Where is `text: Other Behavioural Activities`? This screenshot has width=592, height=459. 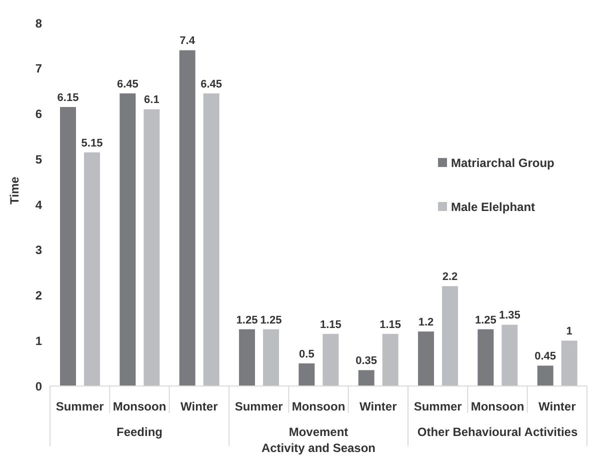 text: Other Behavioural Activities is located at coordinates (497, 432).